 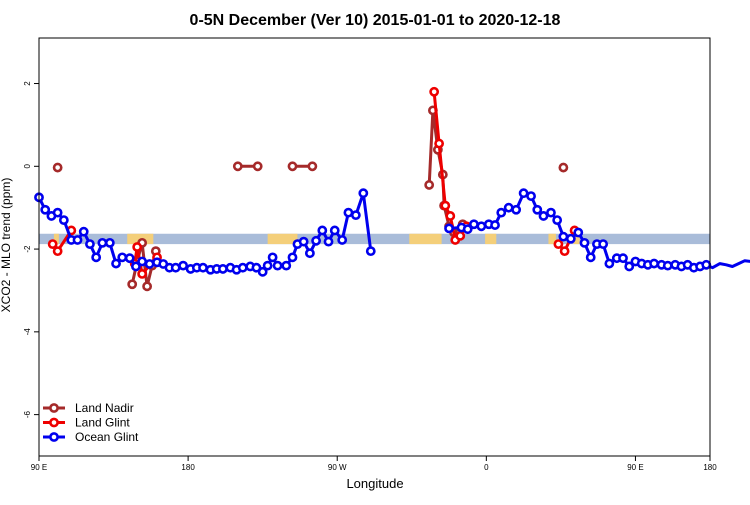 I want to click on x-tick-label: 0, so click(x=486, y=467).